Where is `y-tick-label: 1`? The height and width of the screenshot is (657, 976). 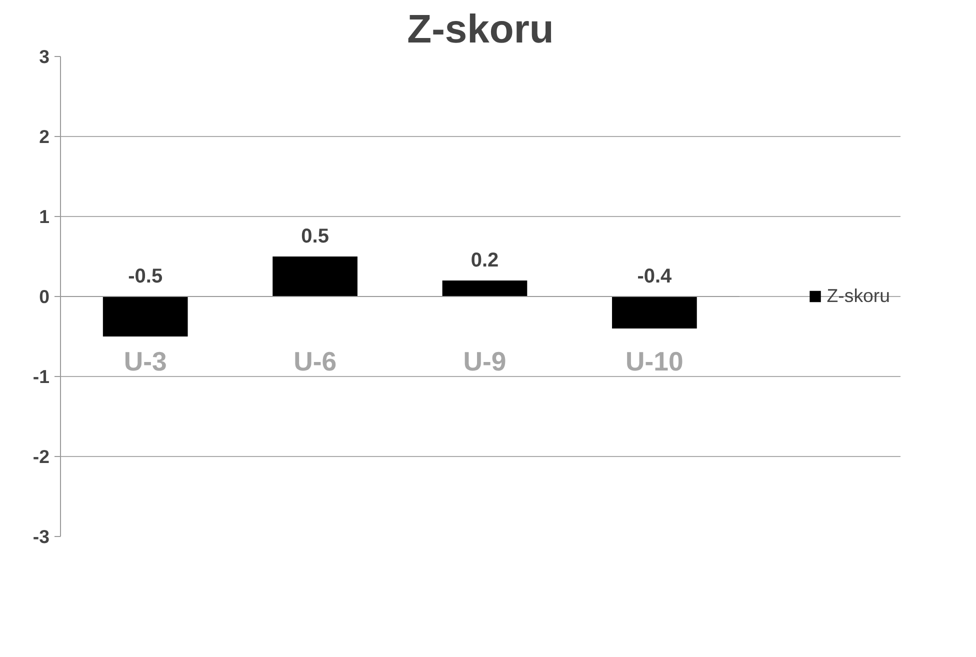
y-tick-label: 1 is located at coordinates (44, 216).